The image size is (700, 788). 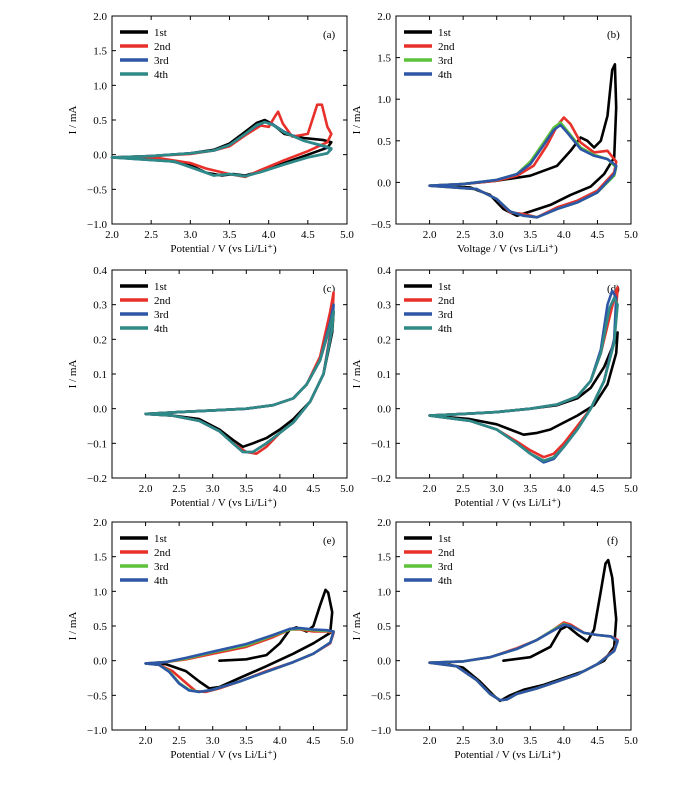 I want to click on panel-tag: (e), so click(x=329, y=541).